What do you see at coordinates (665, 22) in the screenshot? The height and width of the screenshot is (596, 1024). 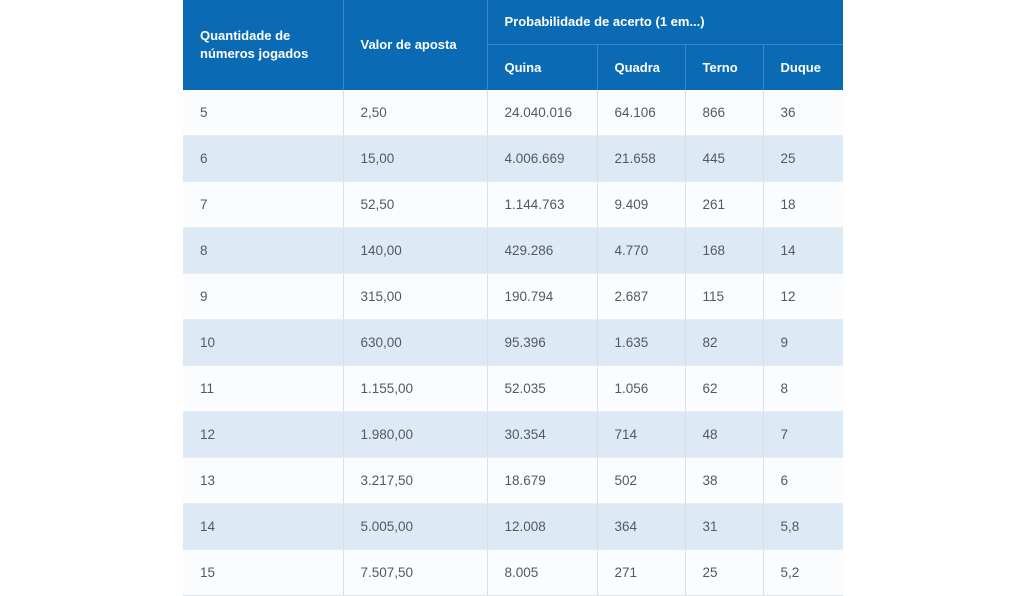 I see `header-probability-group: Probabilidade de acerto (1 em...)` at bounding box center [665, 22].